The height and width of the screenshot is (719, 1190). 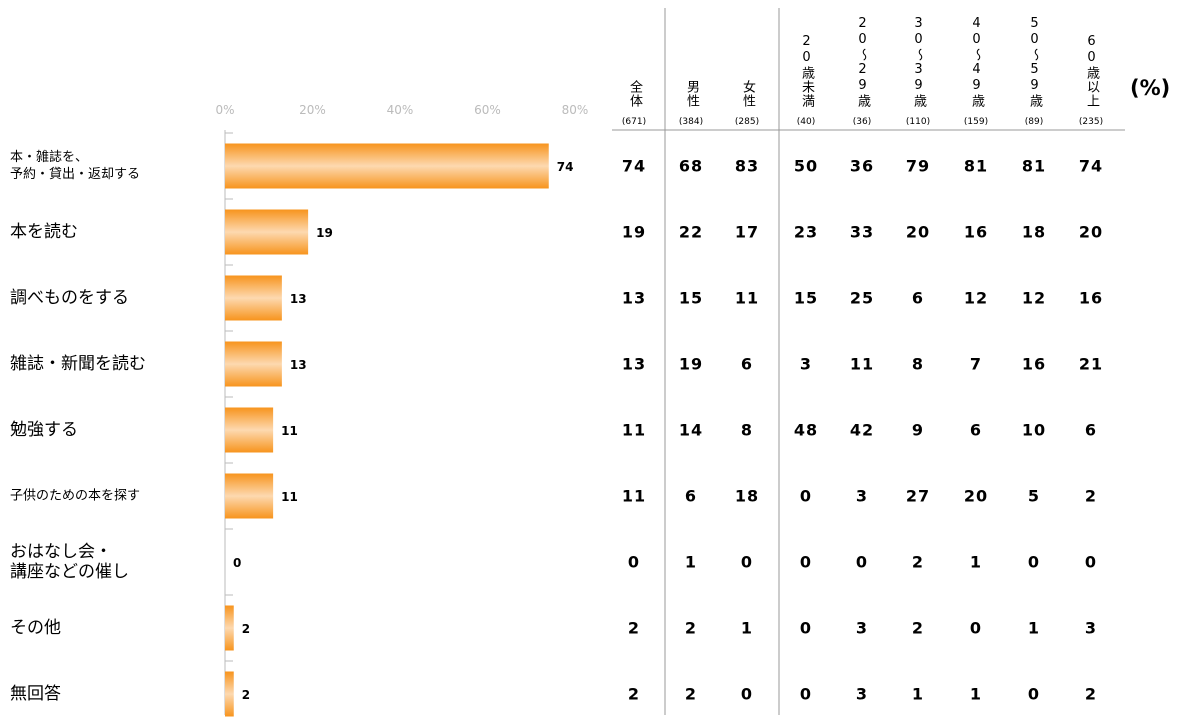 I want to click on column-header: 60歳以上, so click(x=1091, y=71).